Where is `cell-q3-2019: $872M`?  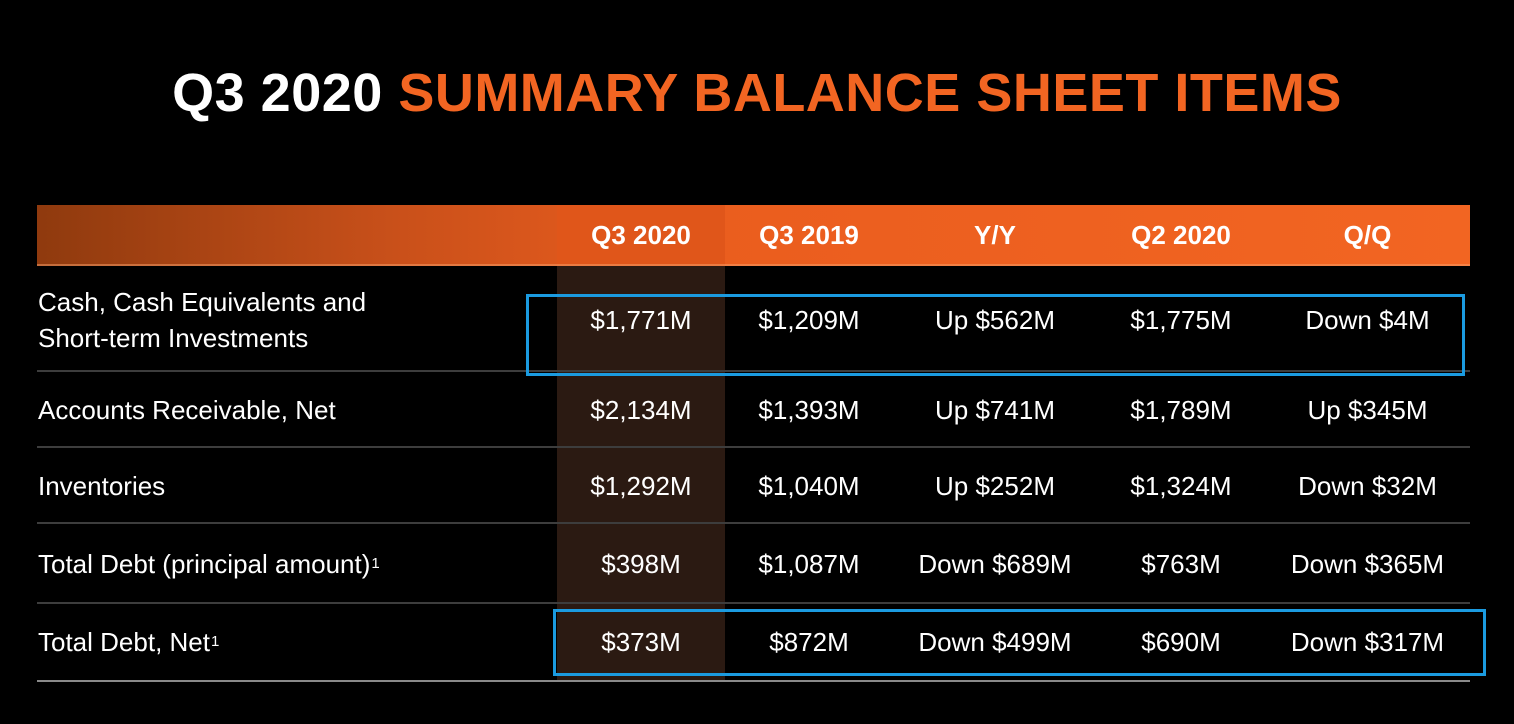 cell-q3-2019: $872M is located at coordinates (809, 641).